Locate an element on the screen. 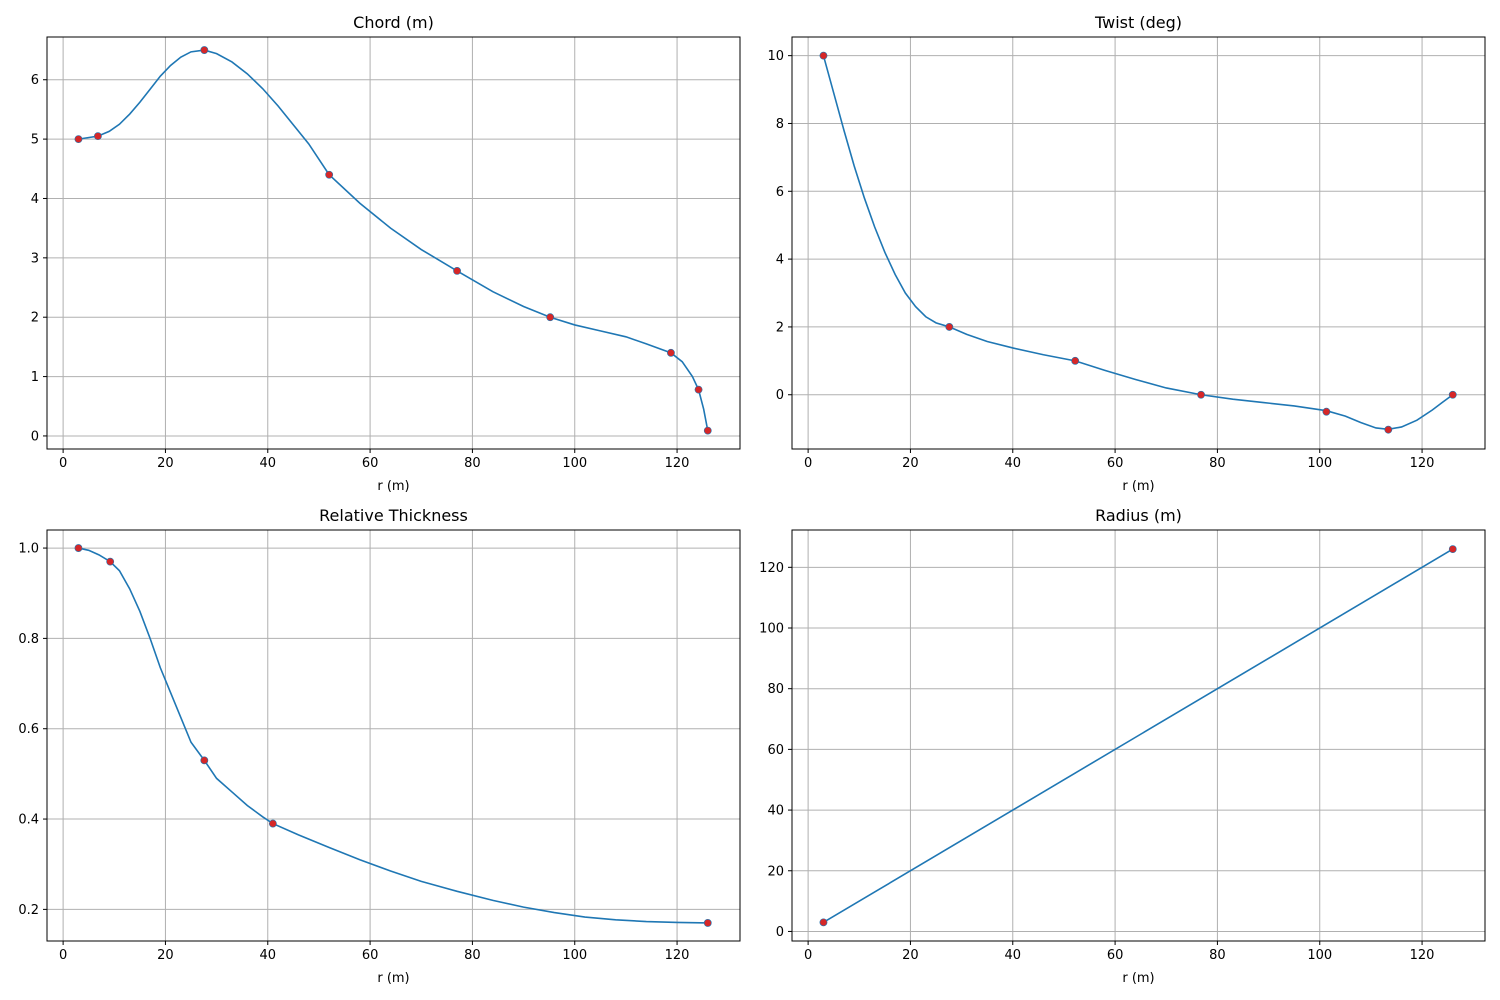 This screenshot has width=1500, height=1000. thickness-x-tick-label: 40 is located at coordinates (267, 955).